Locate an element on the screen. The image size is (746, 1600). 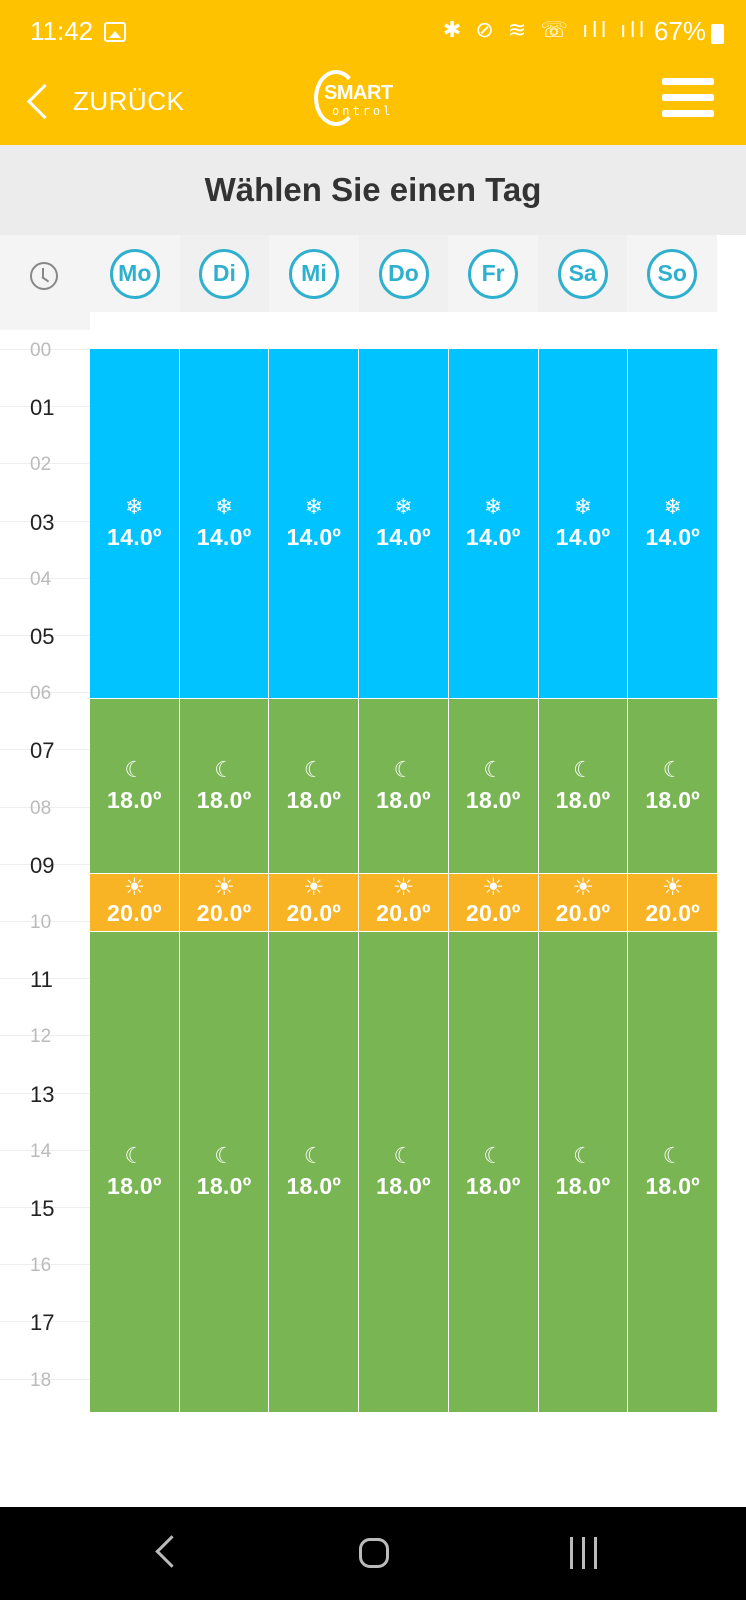
day-button-mi: Mi is located at coordinates (313, 273).